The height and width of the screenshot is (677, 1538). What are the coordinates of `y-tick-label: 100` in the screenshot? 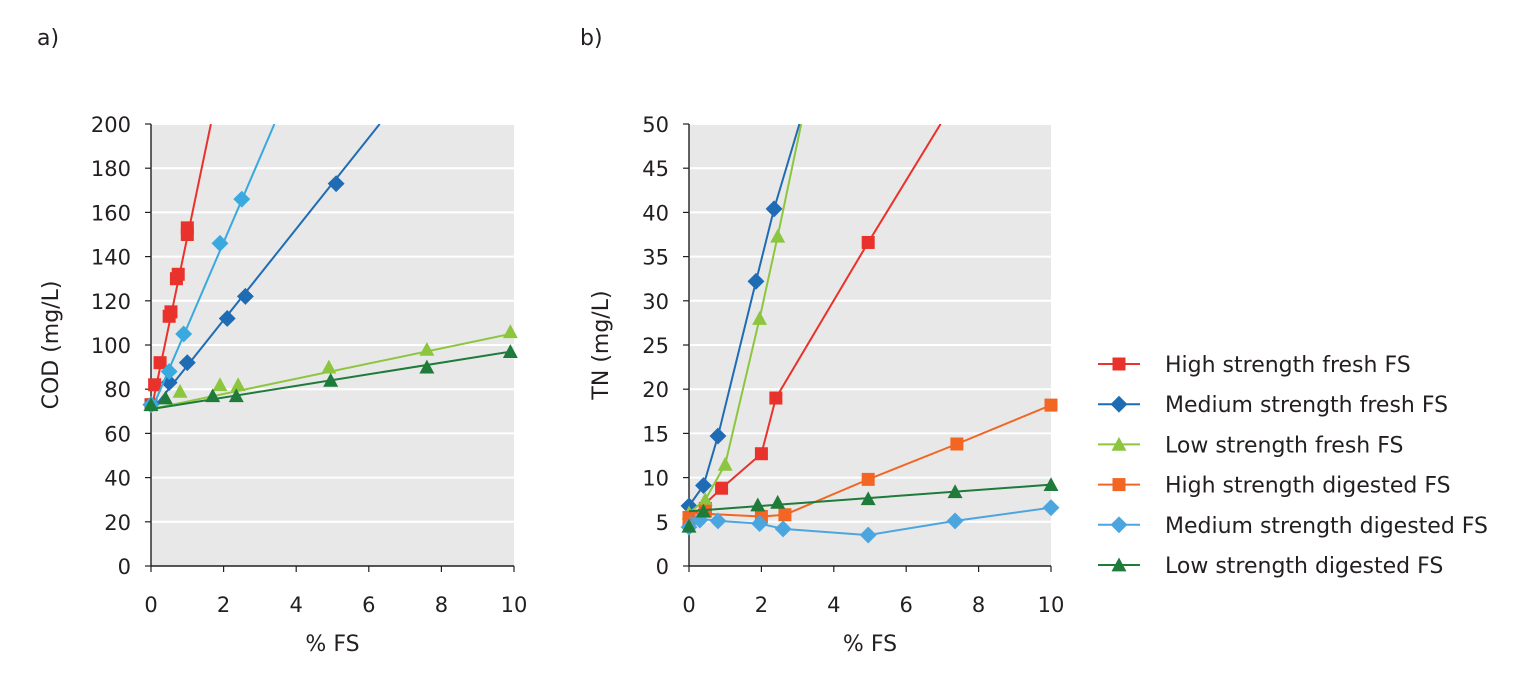 It's located at (111, 346).